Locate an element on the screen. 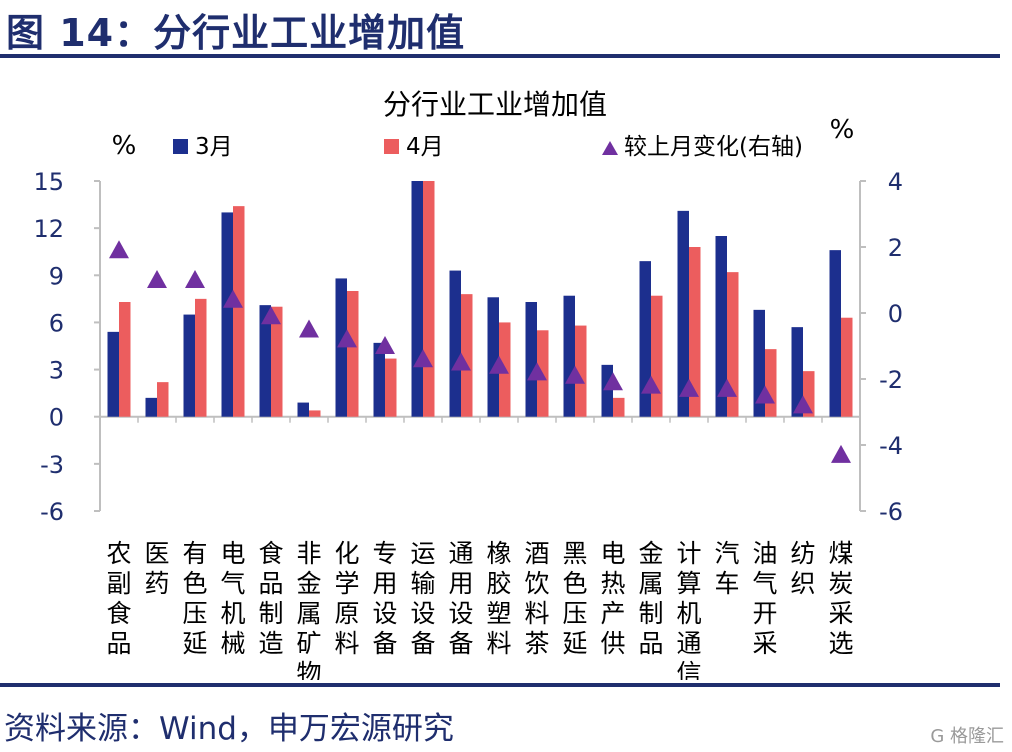  category-label: 橡胶塑料 is located at coordinates (498, 598).